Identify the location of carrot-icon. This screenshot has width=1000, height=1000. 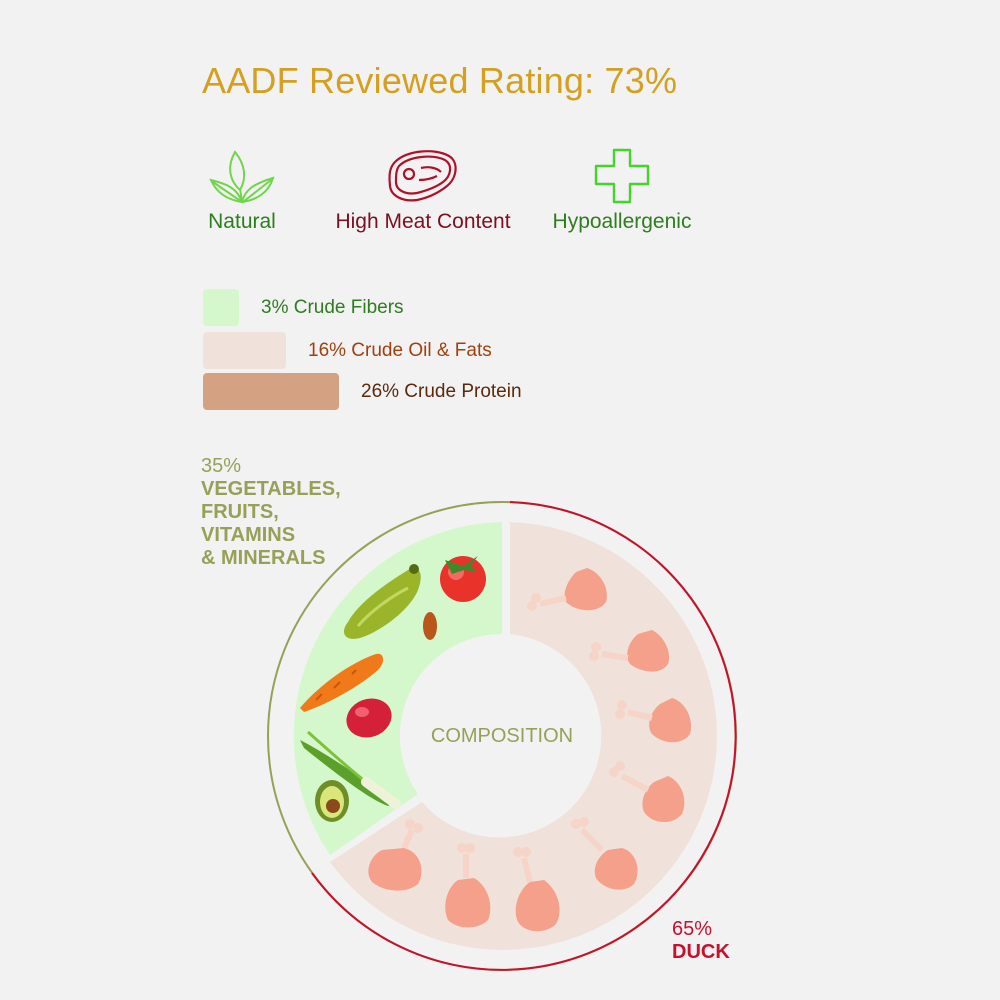
(342, 682).